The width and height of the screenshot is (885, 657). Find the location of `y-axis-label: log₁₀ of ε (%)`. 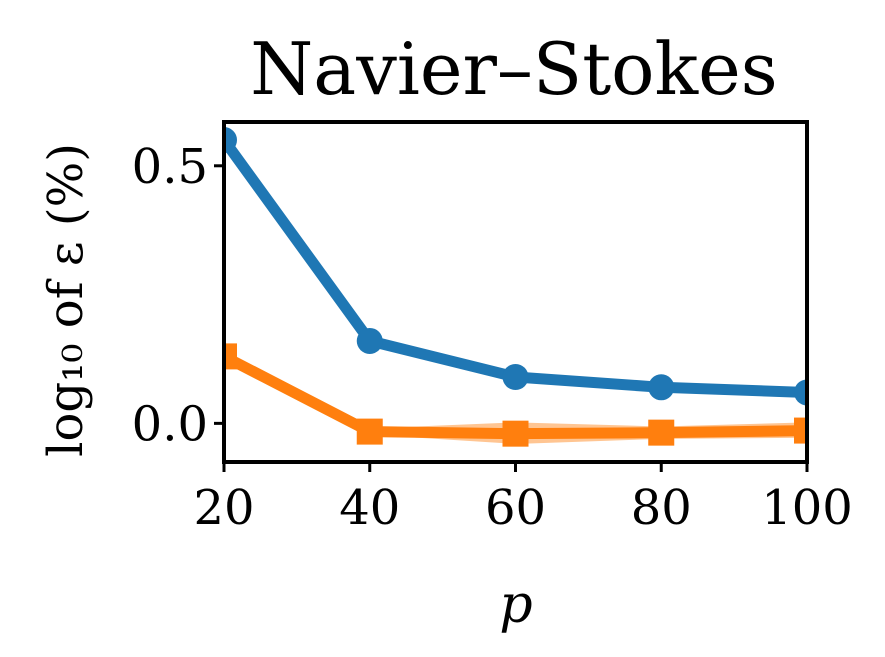

y-axis-label: log₁₀ of ε (%) is located at coordinates (66, 300).